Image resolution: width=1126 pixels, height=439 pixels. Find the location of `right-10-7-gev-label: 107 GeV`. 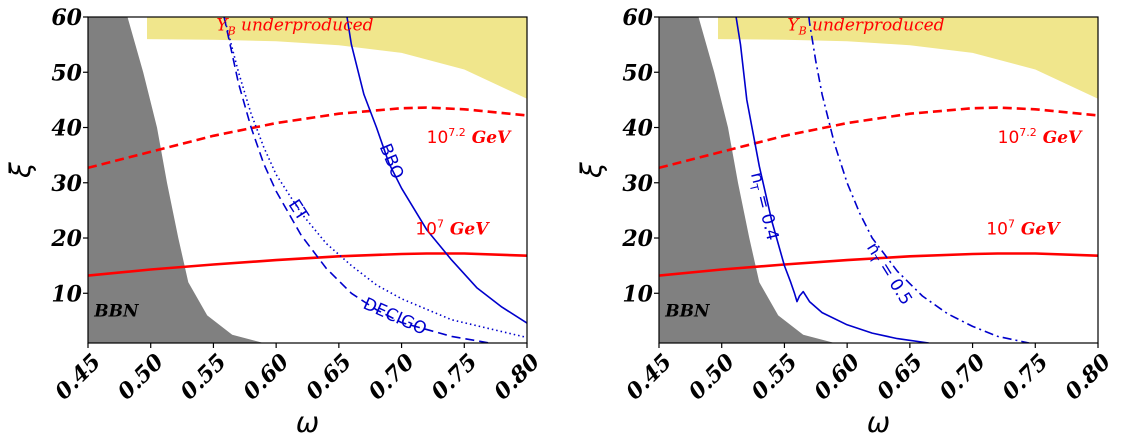

right-10-7-gev-label: 107 GeV is located at coordinates (1023, 229).